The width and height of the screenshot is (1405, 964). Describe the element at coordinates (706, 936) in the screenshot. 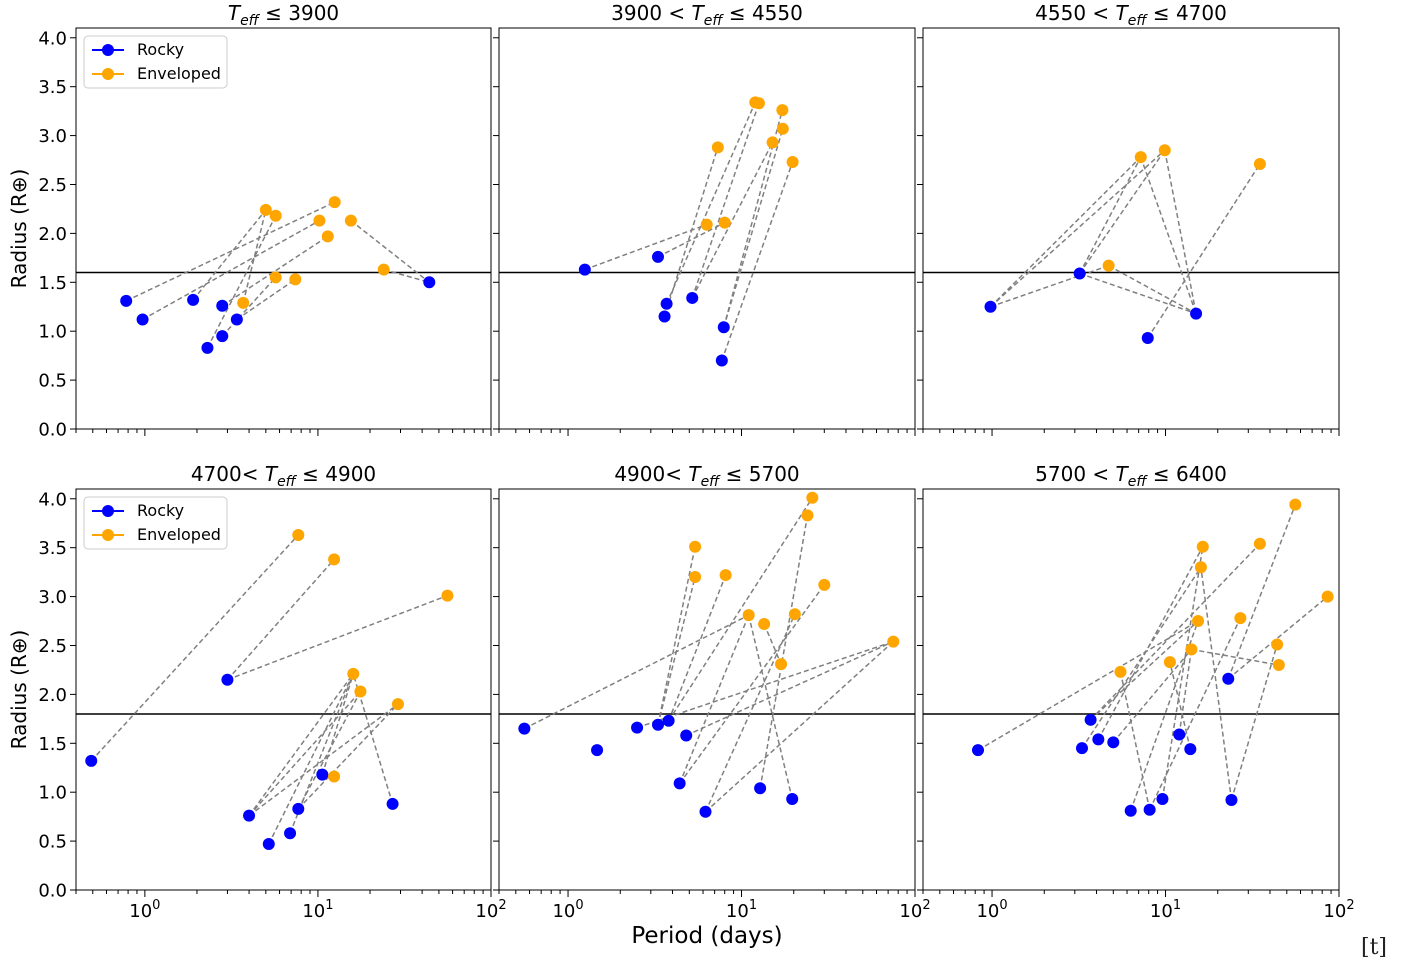

I see `x-axis-label: Period (days)` at that location.